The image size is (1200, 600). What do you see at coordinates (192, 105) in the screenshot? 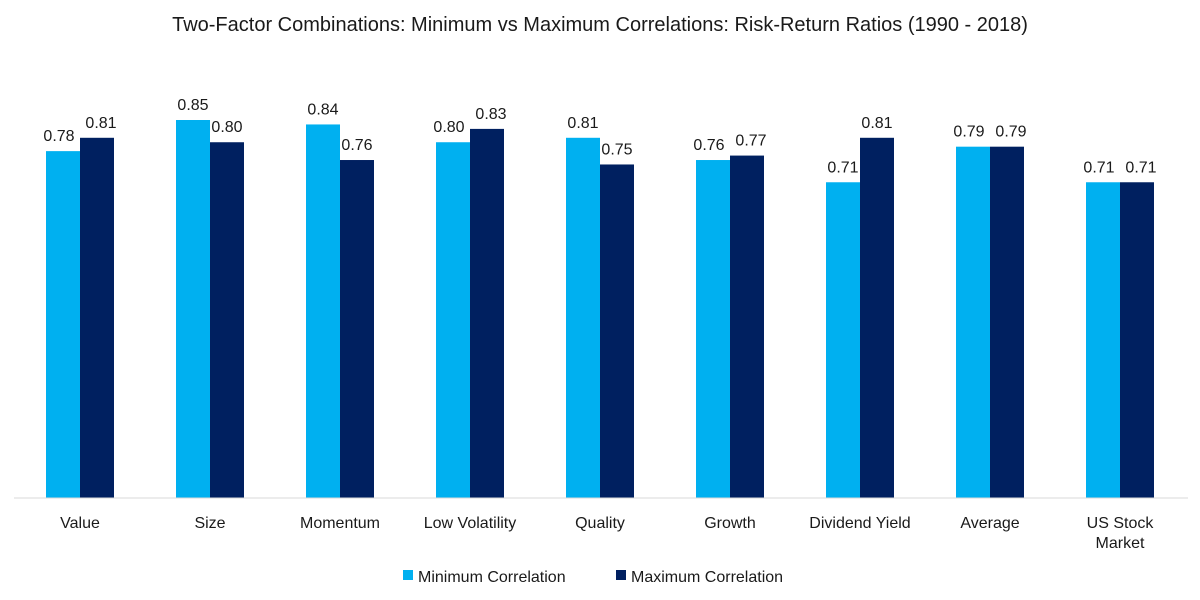
I see `data-label-minimum-correlation-size: 0.85` at bounding box center [192, 105].